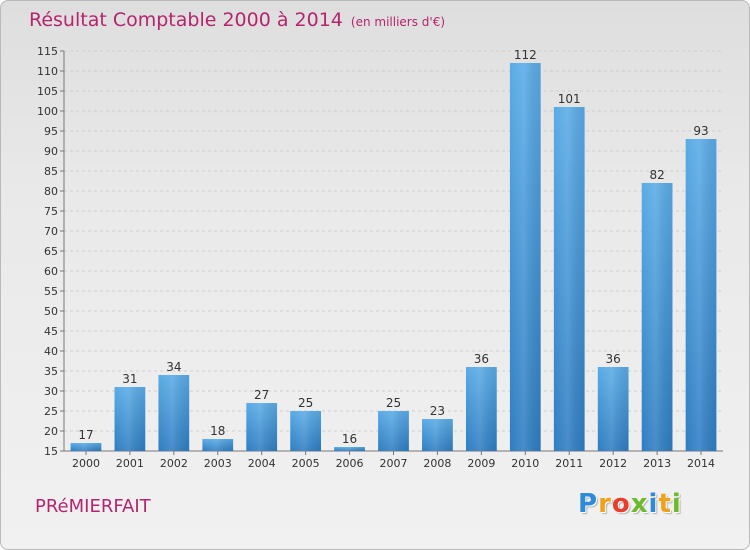 The height and width of the screenshot is (550, 750). Describe the element at coordinates (51, 371) in the screenshot. I see `y-tick-label: 35` at that location.